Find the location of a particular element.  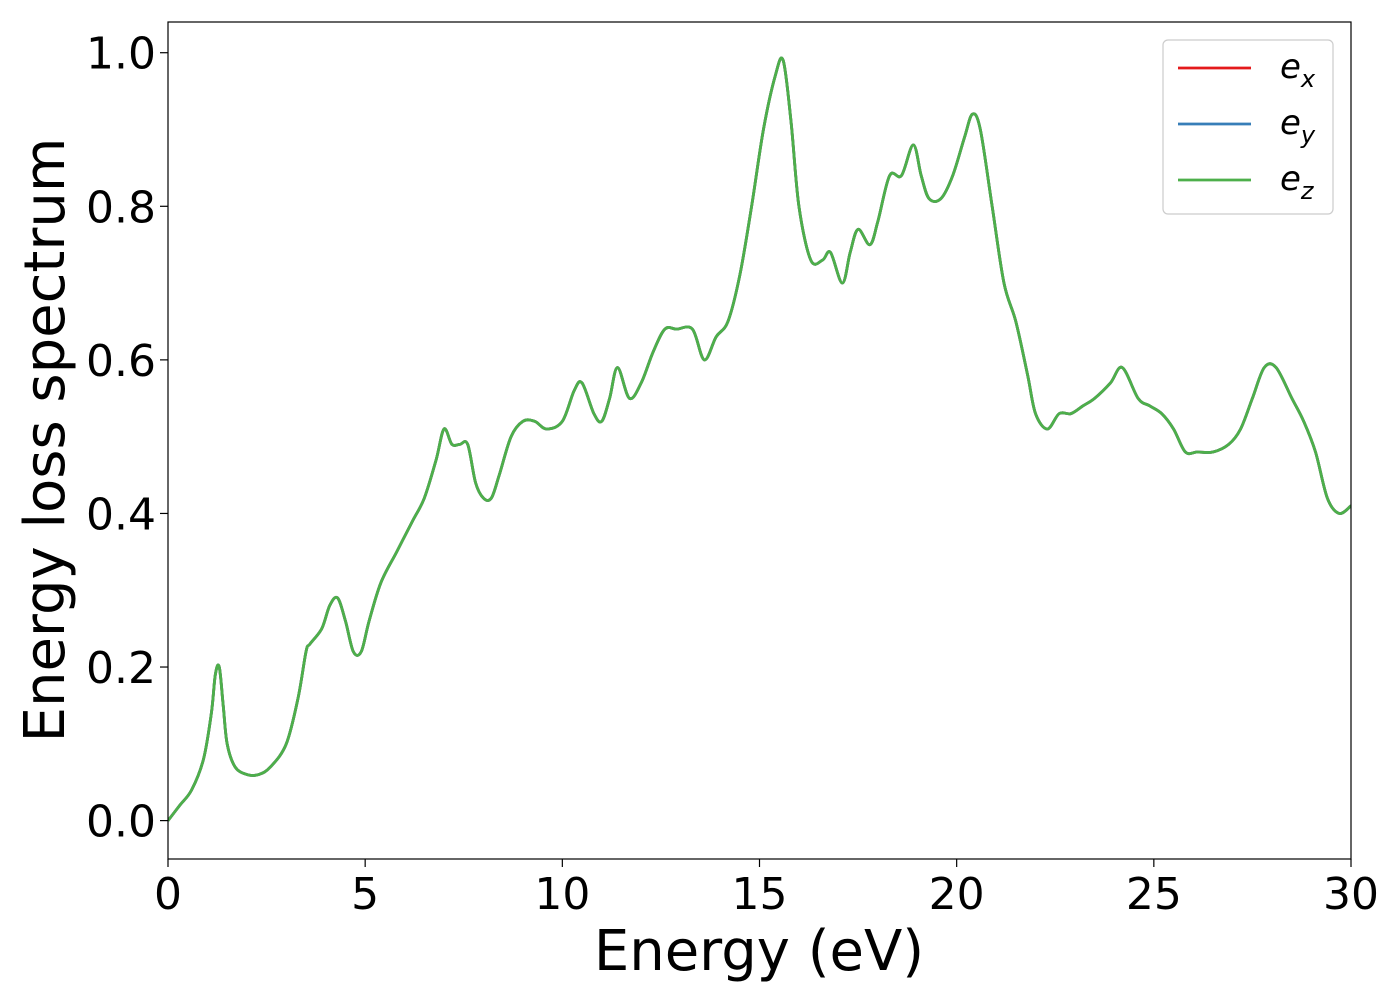

legend-label-y: ey is located at coordinates (1298, 126).